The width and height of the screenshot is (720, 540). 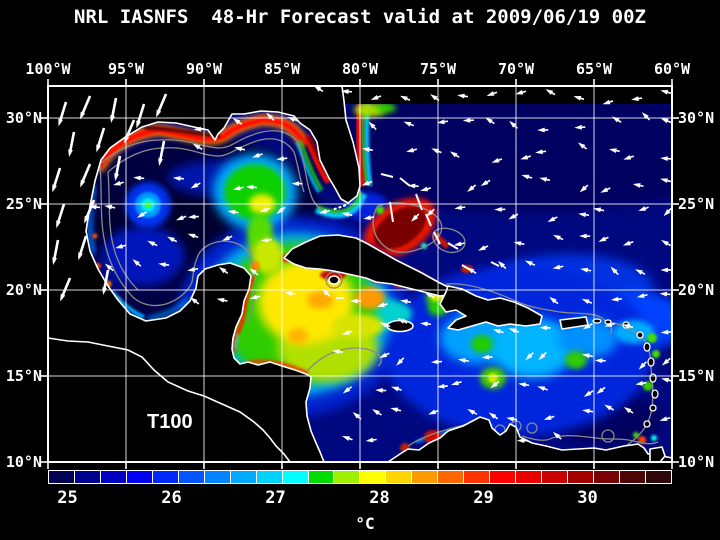 What do you see at coordinates (696, 376) in the screenshot?
I see `lat-tick-label-right: 15°N` at bounding box center [696, 376].